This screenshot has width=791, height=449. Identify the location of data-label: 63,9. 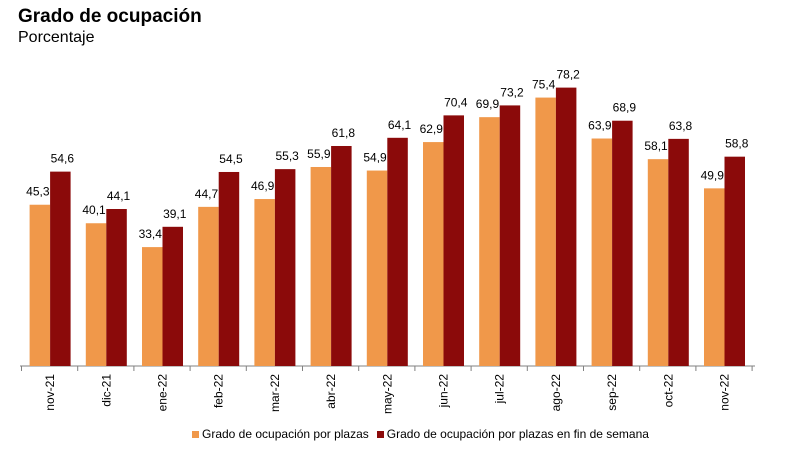
(600, 126).